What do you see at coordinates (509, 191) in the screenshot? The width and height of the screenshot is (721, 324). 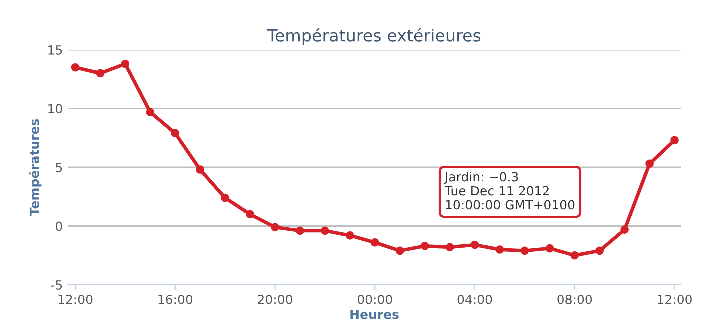 I see `annotation: Jardin: −0.3 Tue Dec 11 2012 10:00:00 GMT+0100` at bounding box center [509, 191].